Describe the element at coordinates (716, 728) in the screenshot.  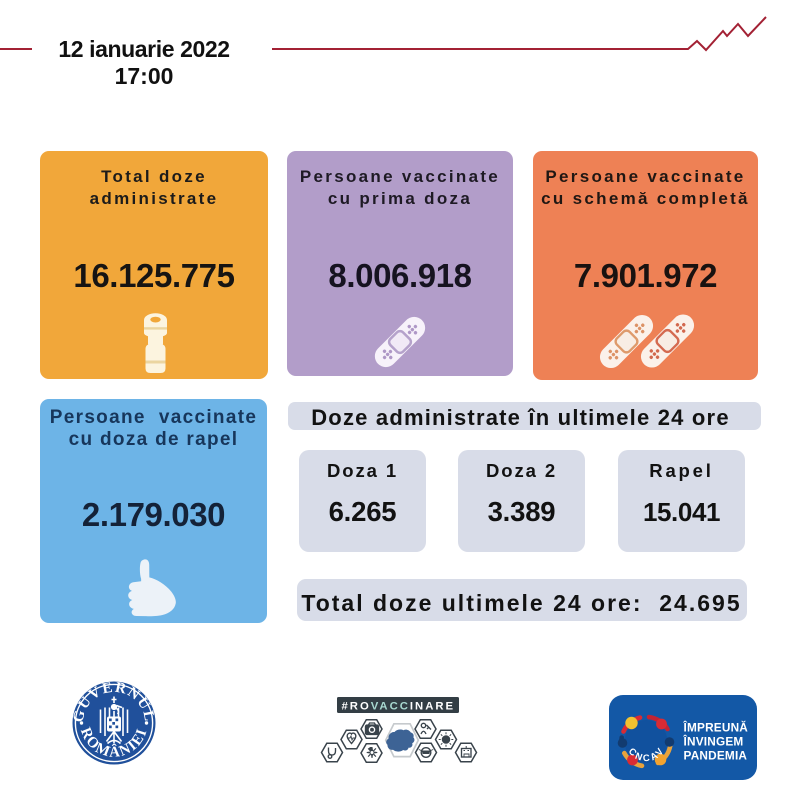
I see `svg-text: ÎMPREUNĂ` at that location.